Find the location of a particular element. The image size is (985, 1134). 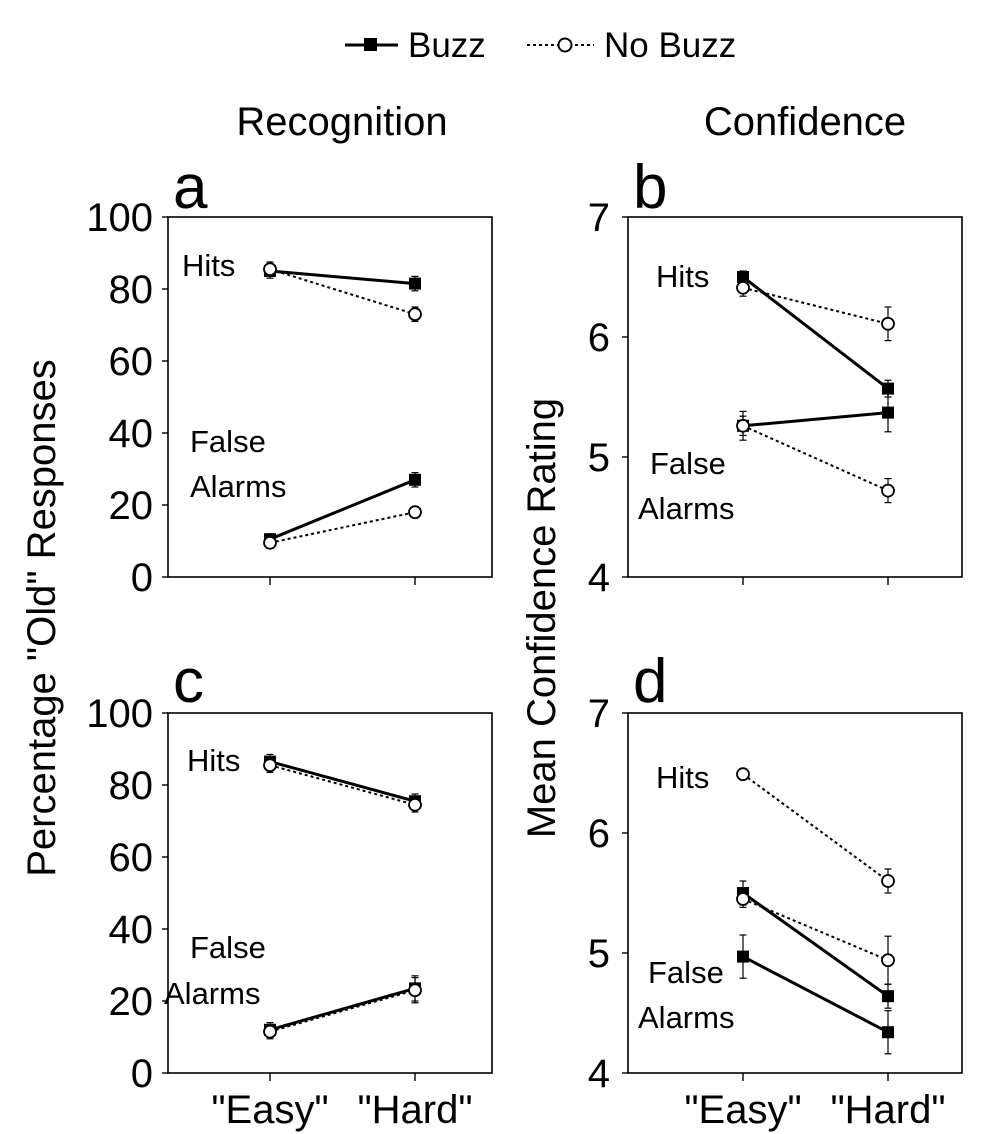

plot-frame-c is located at coordinates (330, 893).